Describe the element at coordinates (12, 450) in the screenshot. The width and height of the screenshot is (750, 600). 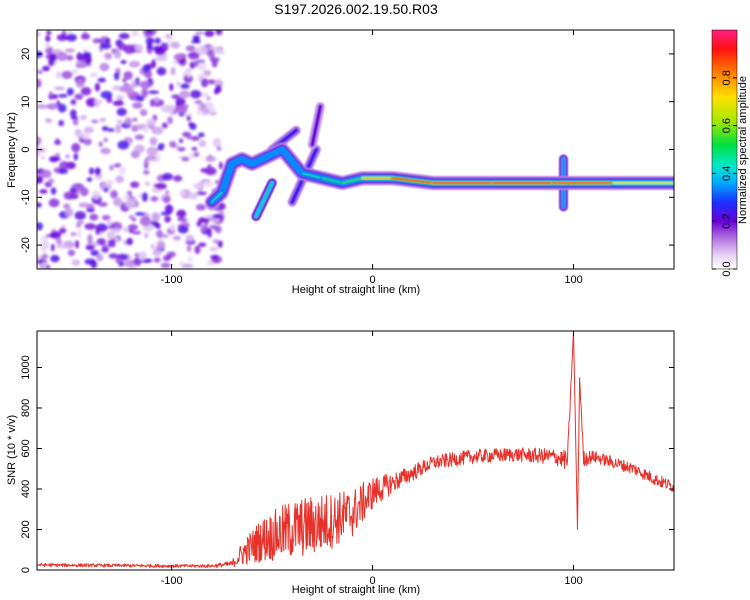
I see `snr-y-axis-title: SNR (10 * v/v)` at that location.